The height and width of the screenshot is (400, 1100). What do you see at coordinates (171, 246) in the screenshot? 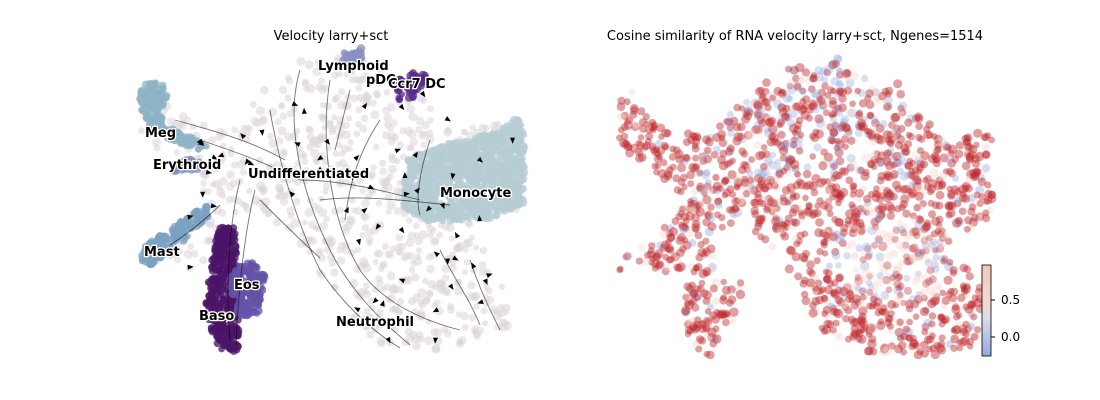
I see `cell-point-mast` at bounding box center [171, 246].